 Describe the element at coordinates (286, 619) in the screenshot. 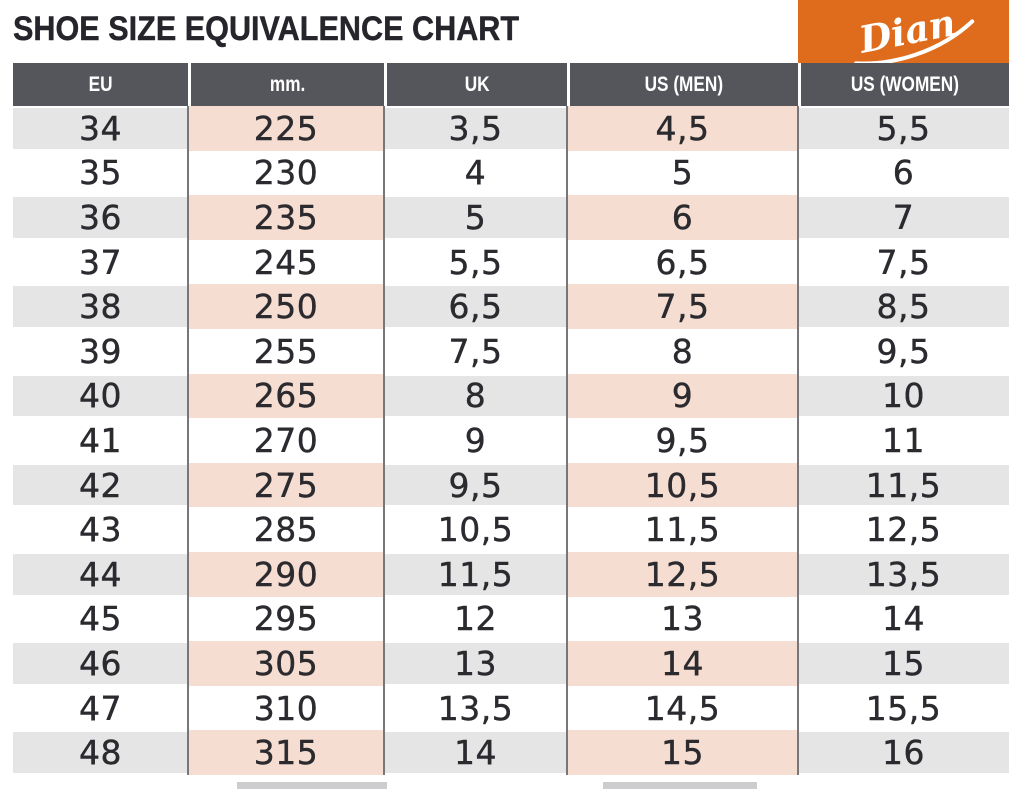

I see `table-cell: 295` at that location.